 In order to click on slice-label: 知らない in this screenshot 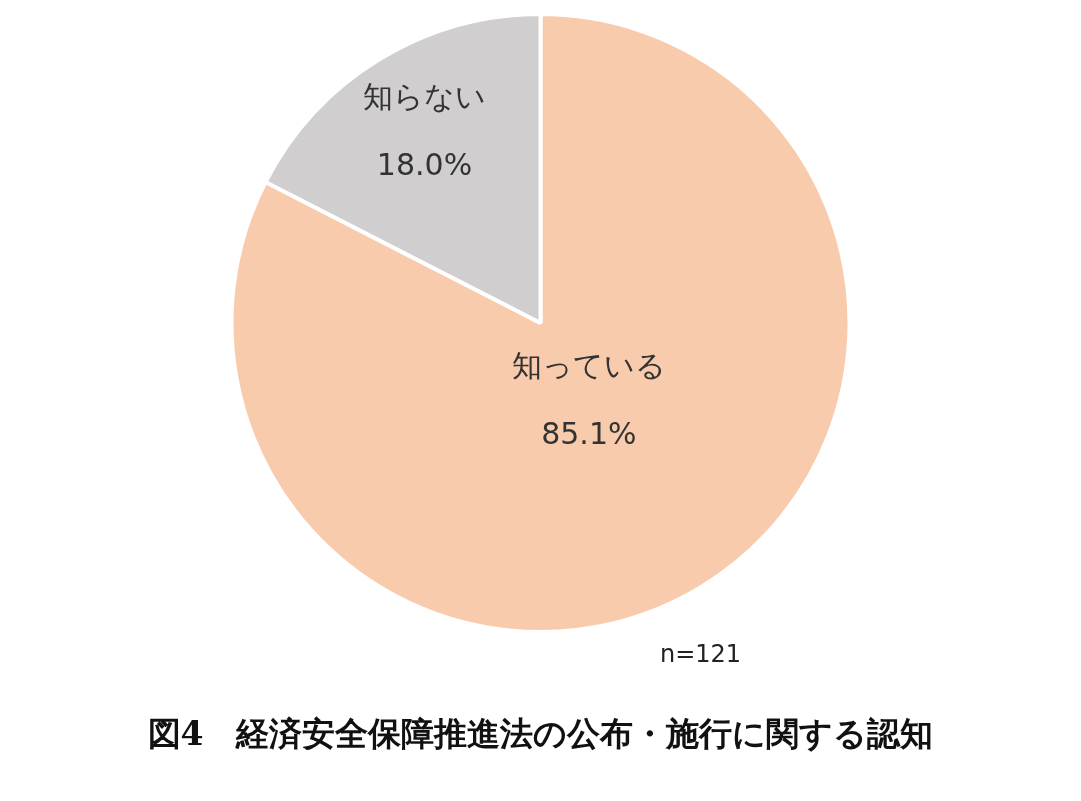, I will do `click(424, 96)`.